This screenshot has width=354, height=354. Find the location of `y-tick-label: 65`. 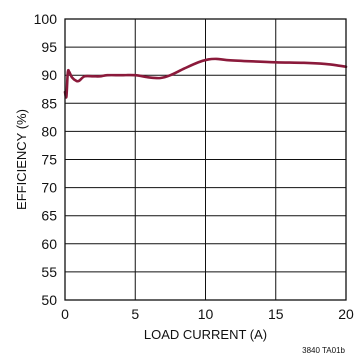

y-tick-label: 65 is located at coordinates (49, 216).